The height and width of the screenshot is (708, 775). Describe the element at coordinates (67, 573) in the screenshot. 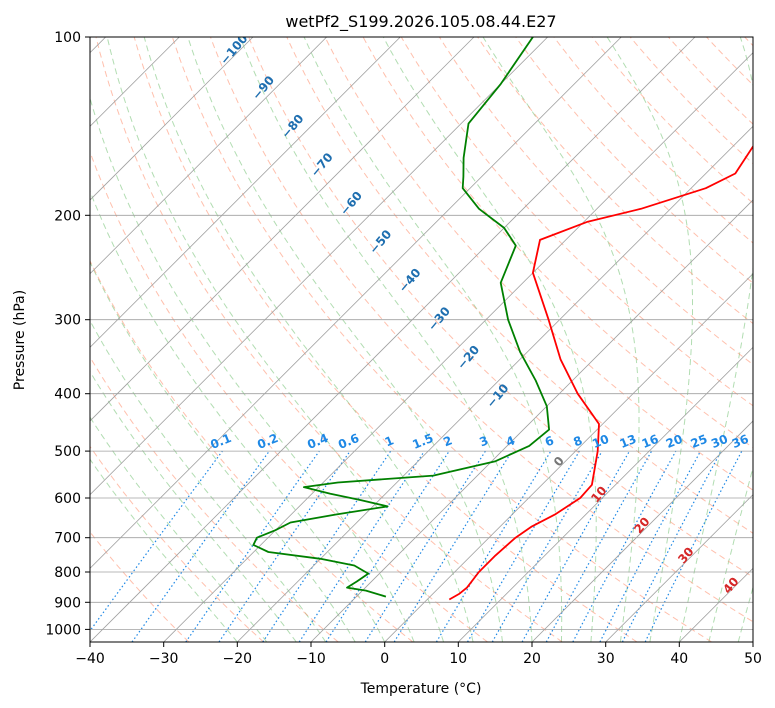

I see `y-tick-label: 800` at that location.